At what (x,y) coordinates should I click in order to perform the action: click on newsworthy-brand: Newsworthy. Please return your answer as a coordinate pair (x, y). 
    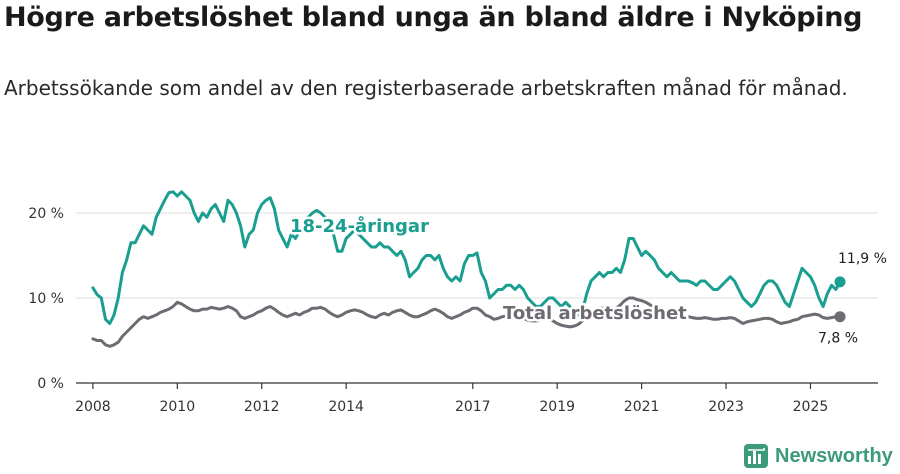
    Looking at the image, I should click on (818, 456).